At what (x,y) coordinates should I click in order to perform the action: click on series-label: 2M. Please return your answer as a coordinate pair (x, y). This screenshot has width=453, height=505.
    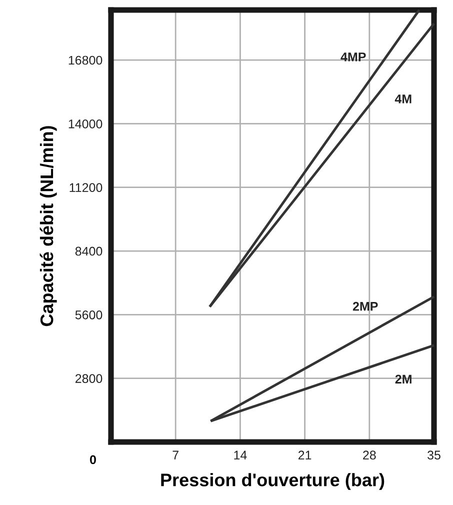
    Looking at the image, I should click on (403, 379).